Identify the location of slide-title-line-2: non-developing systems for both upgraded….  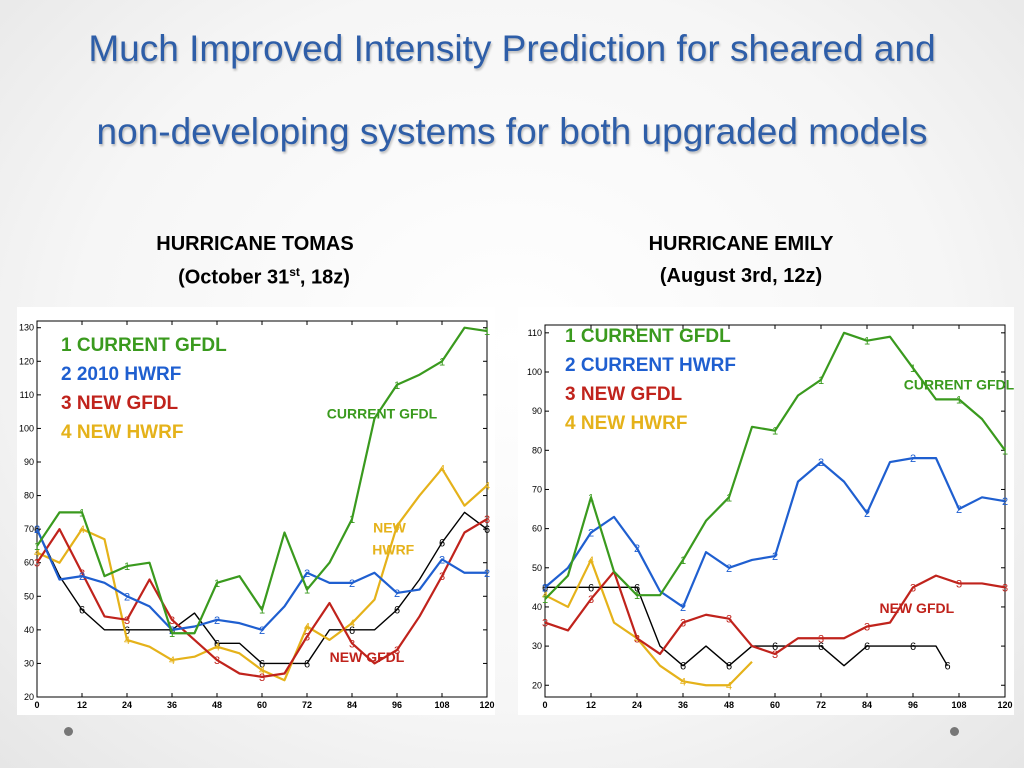
(512, 131).